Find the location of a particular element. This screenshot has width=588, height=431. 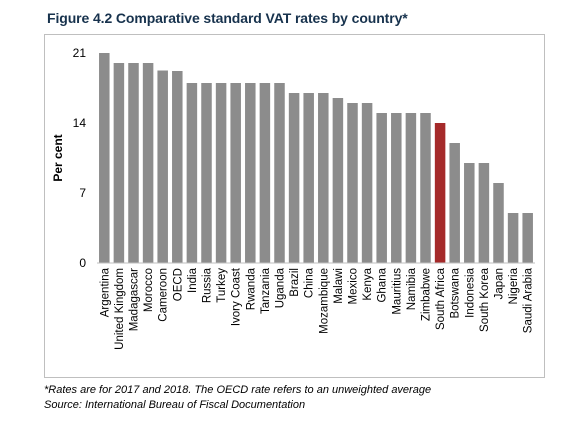

x-tick-label: Tanzania is located at coordinates (266, 290).